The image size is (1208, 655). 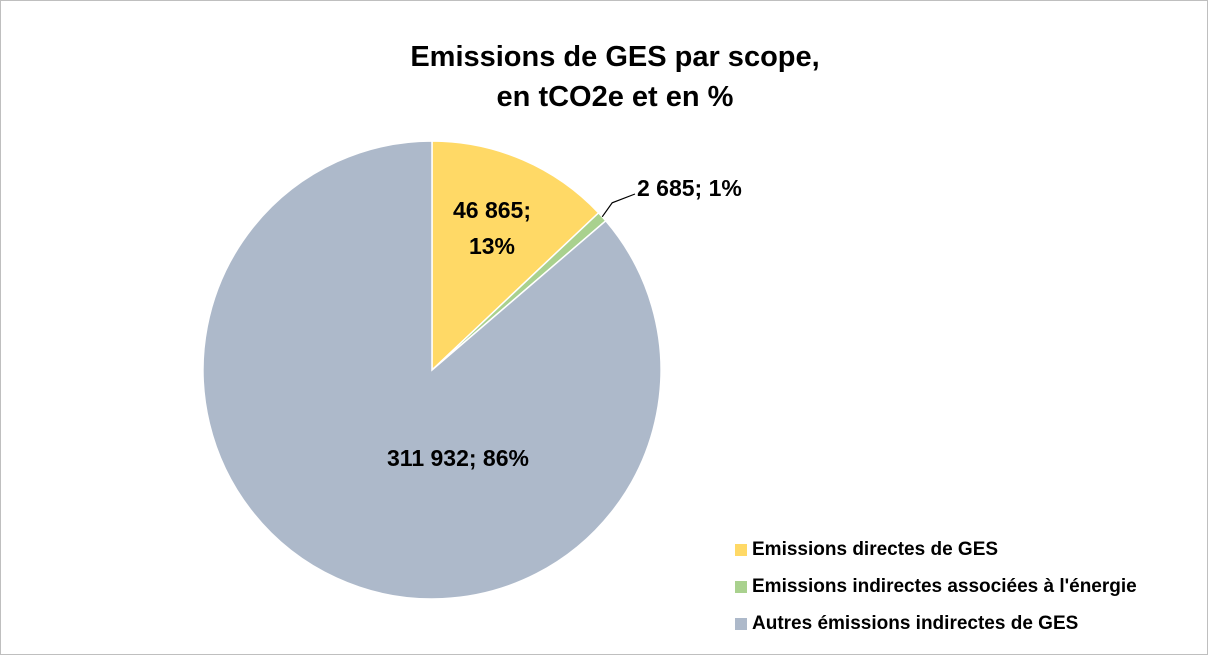 What do you see at coordinates (492, 228) in the screenshot?
I see `data-label: 46 865; 13%` at bounding box center [492, 228].